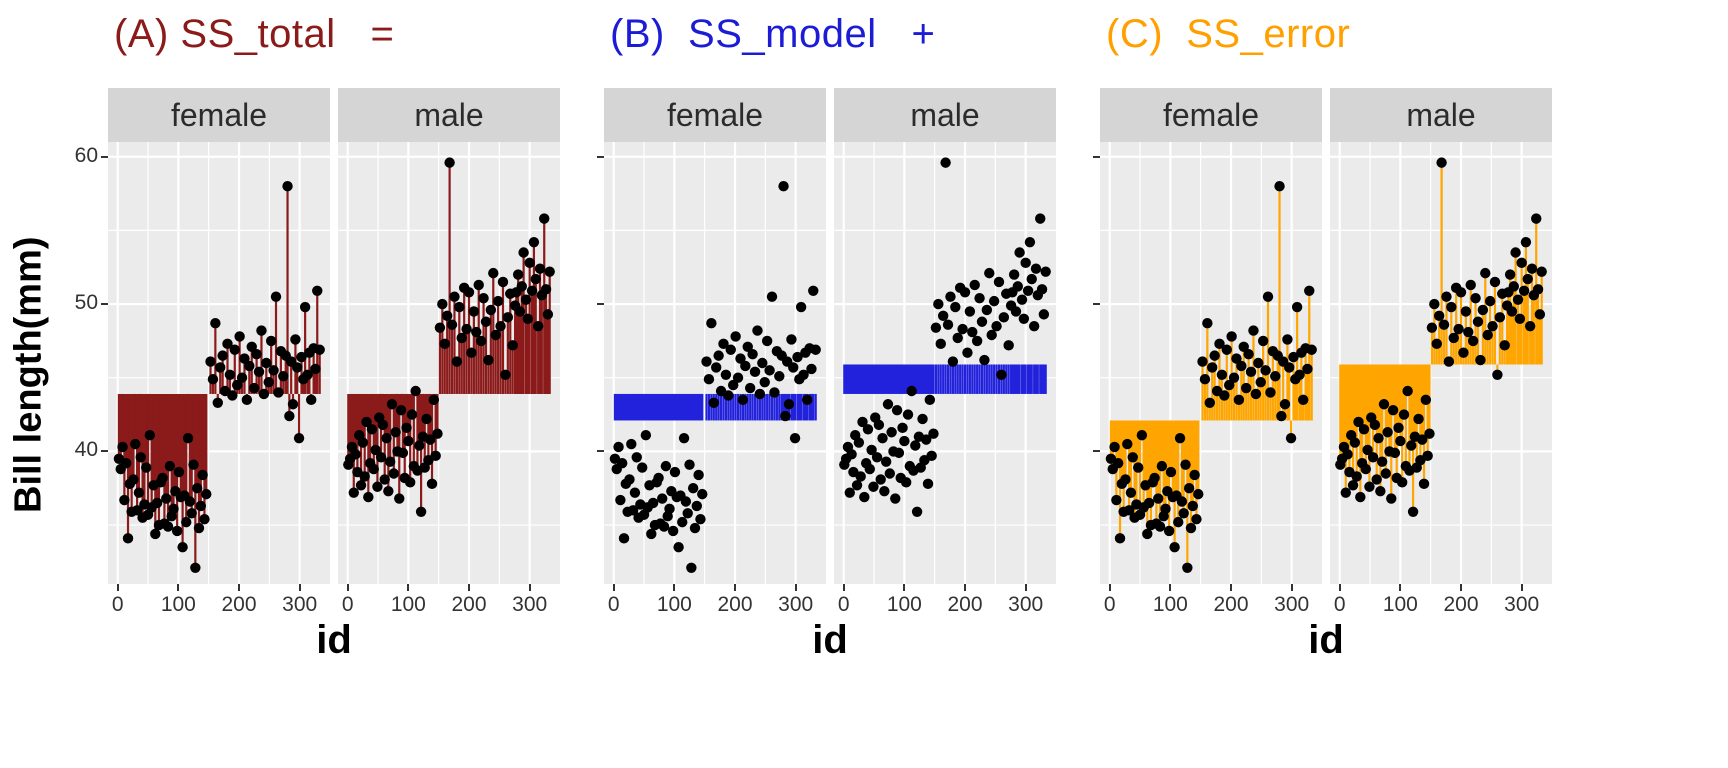 The height and width of the screenshot is (768, 1728). I want to click on facet-strip-male: male, so click(1441, 115).